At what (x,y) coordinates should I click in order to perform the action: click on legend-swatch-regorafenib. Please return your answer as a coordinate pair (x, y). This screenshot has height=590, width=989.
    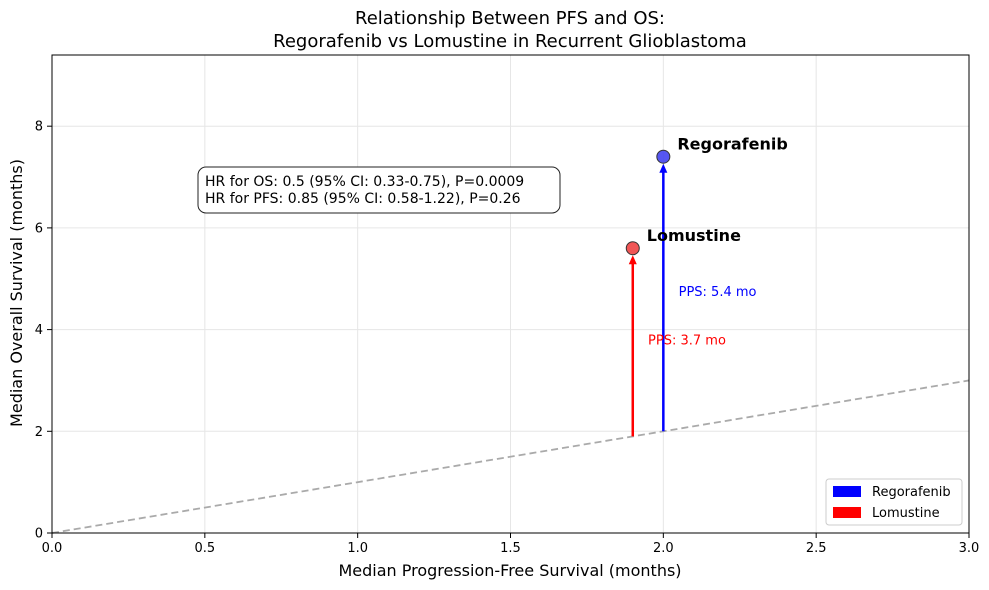
    Looking at the image, I should click on (847, 491).